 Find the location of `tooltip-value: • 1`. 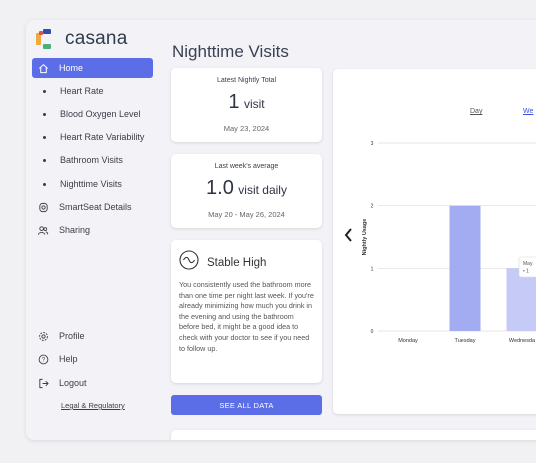

tooltip-value: • 1 is located at coordinates (526, 272).